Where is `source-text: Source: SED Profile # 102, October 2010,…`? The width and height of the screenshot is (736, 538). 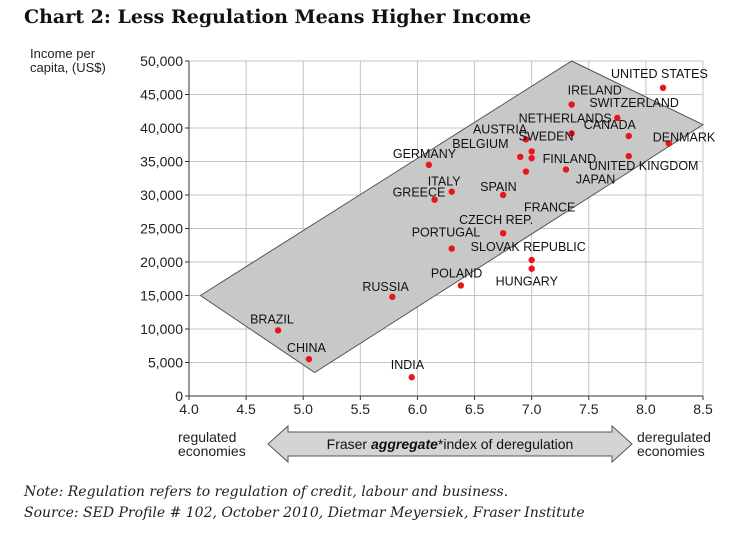
source-text: Source: SED Profile # 102, October 2010,… is located at coordinates (304, 513).